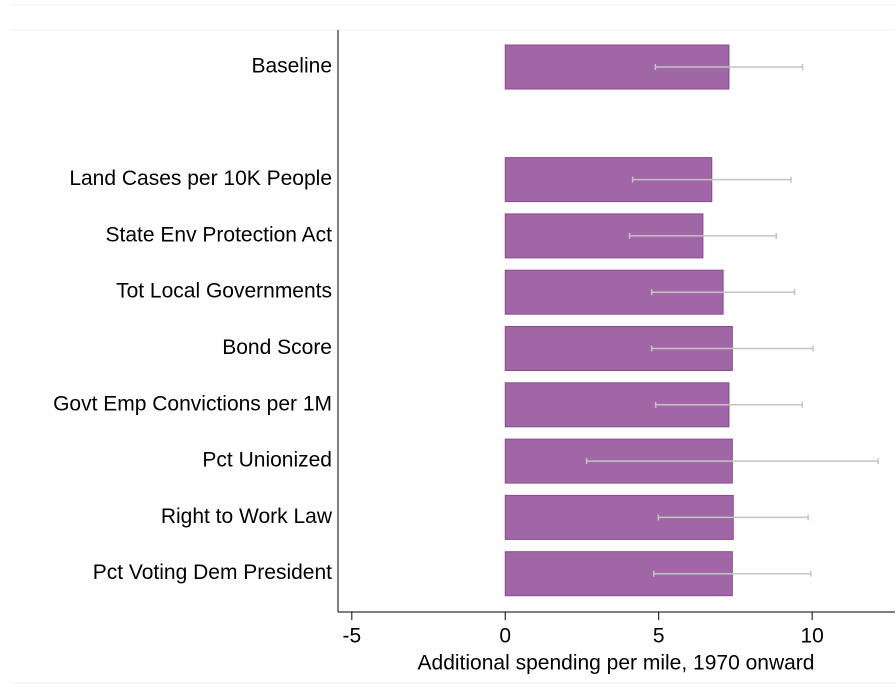 This screenshot has width=896, height=687. I want to click on y-tick-label: Baseline, so click(291, 66).